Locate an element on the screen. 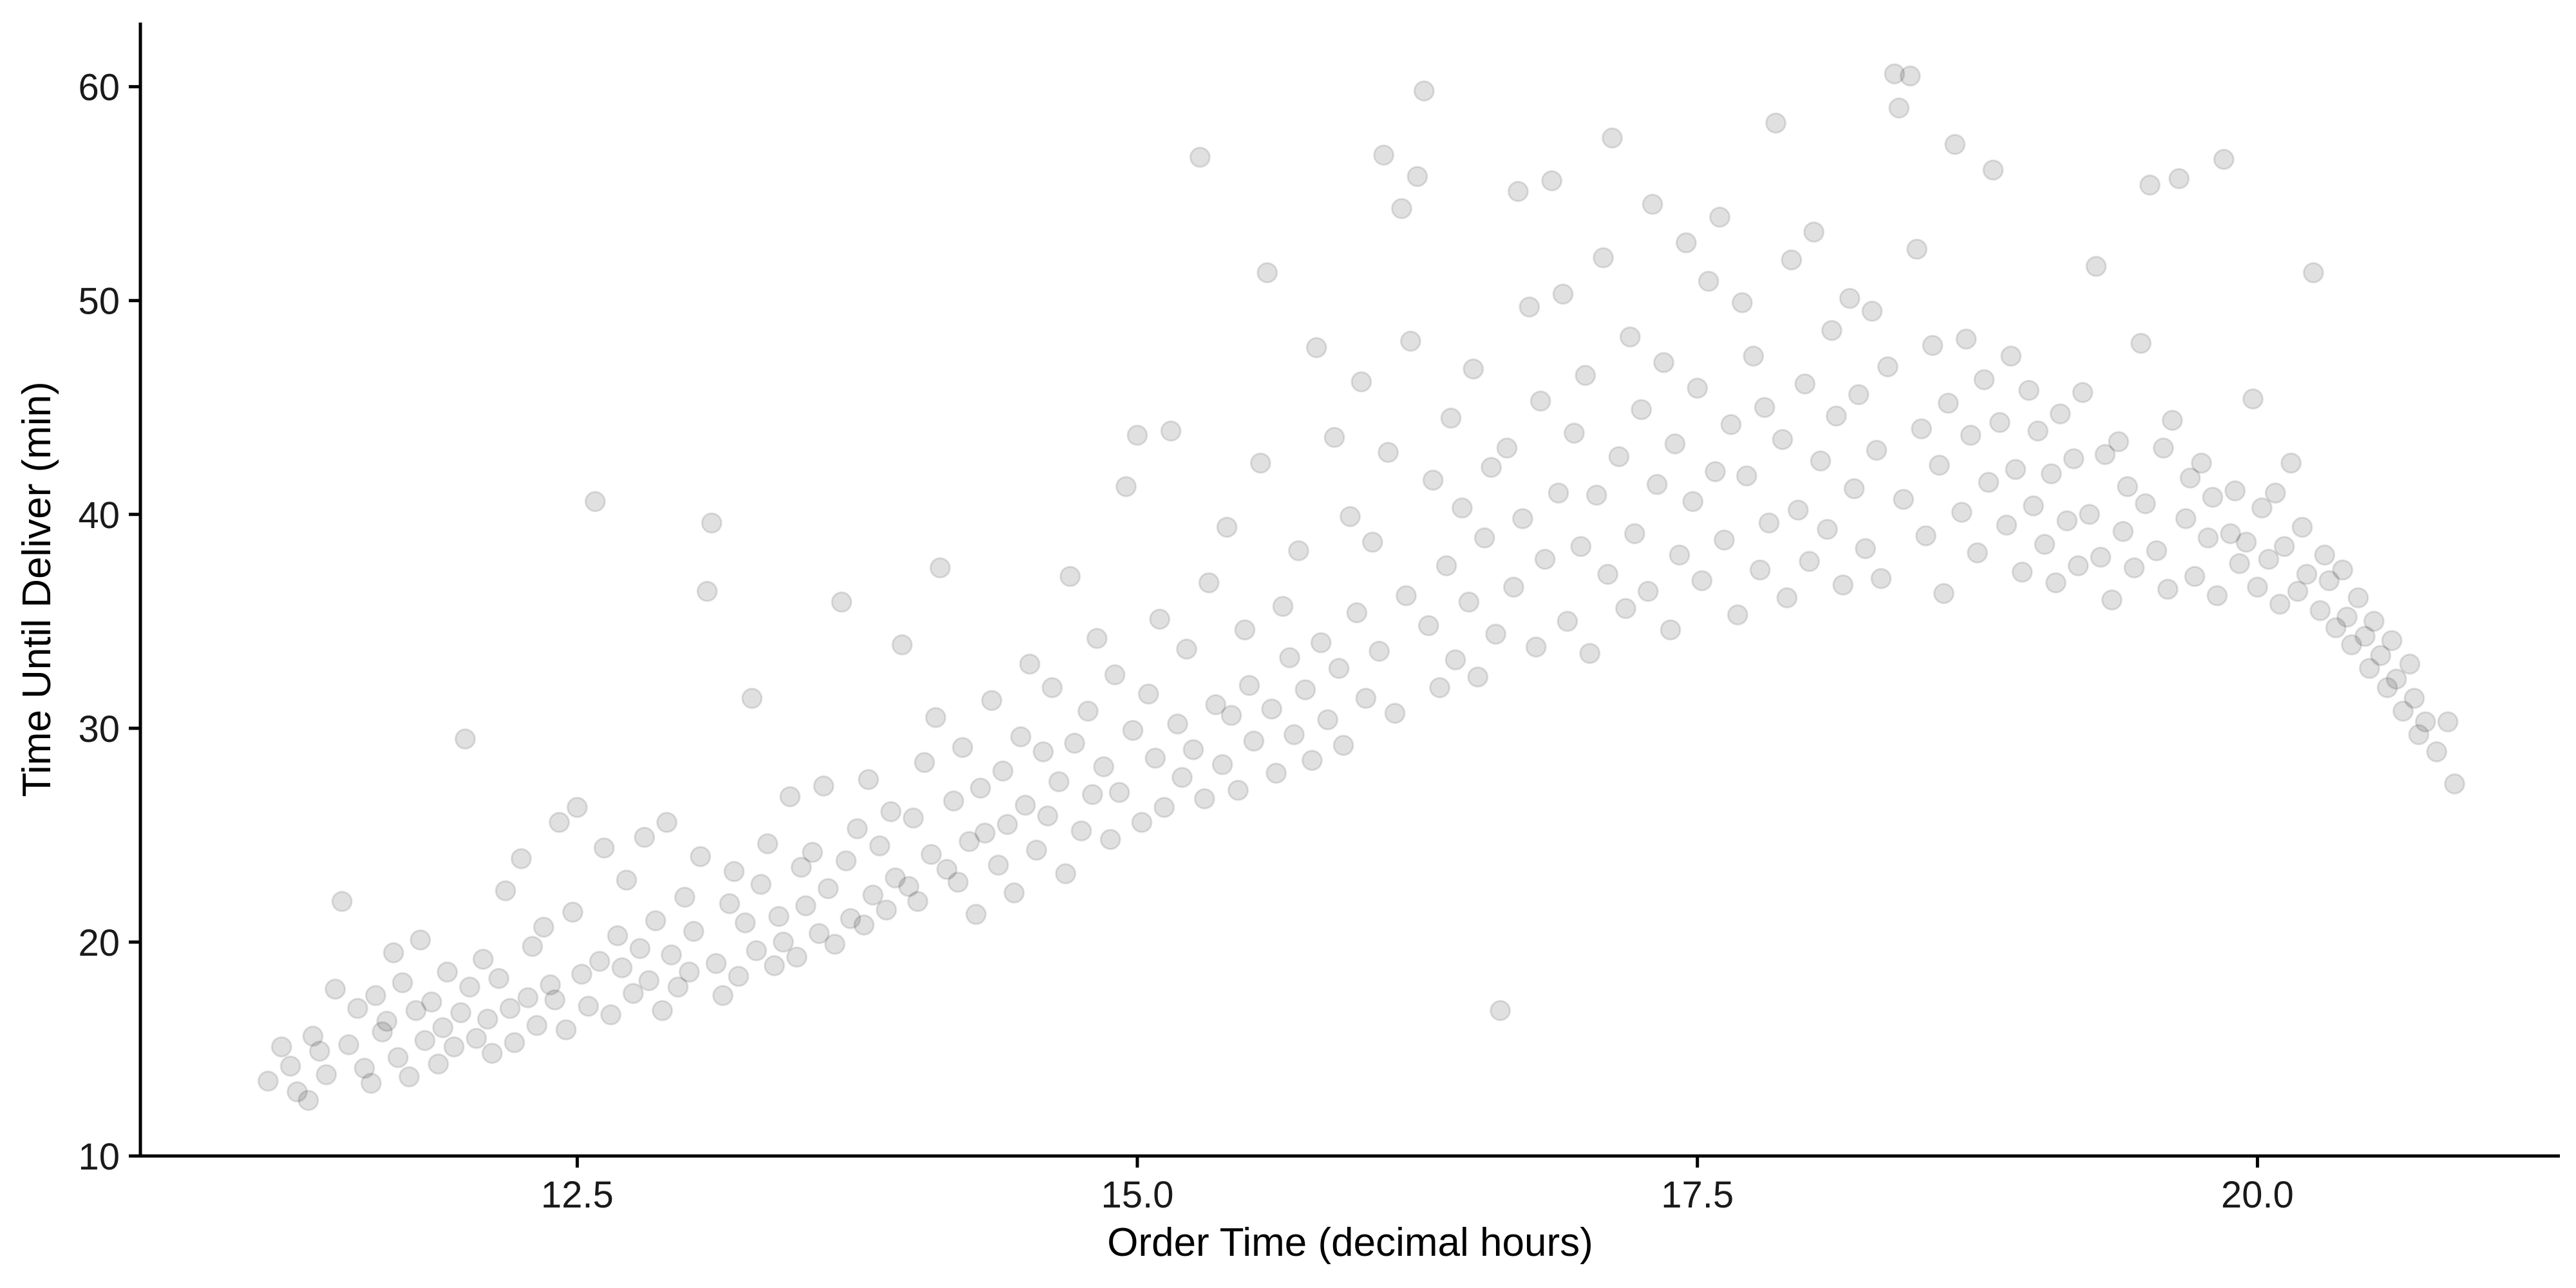  y-tick-label: 10 is located at coordinates (99, 1157).